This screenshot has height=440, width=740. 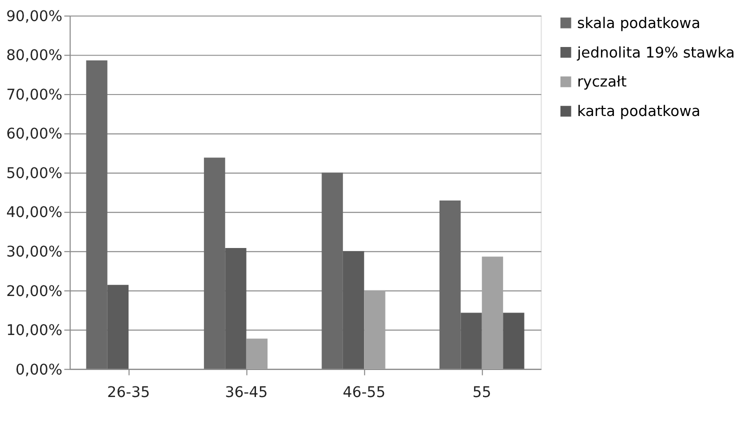 I want to click on y-tick-label: 10,00%, so click(x=34, y=331).